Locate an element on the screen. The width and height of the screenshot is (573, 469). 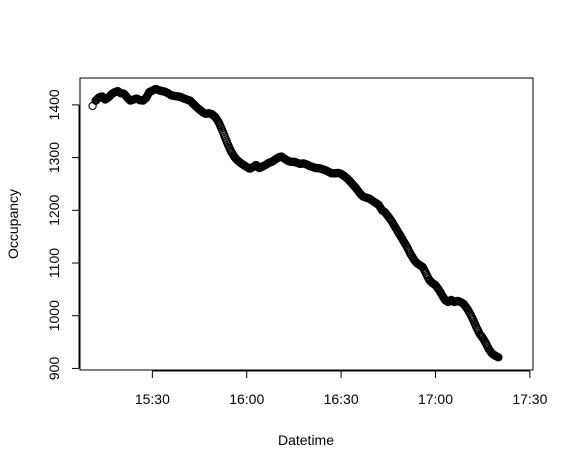
x-tick-label: 15:30 is located at coordinates (152, 399).